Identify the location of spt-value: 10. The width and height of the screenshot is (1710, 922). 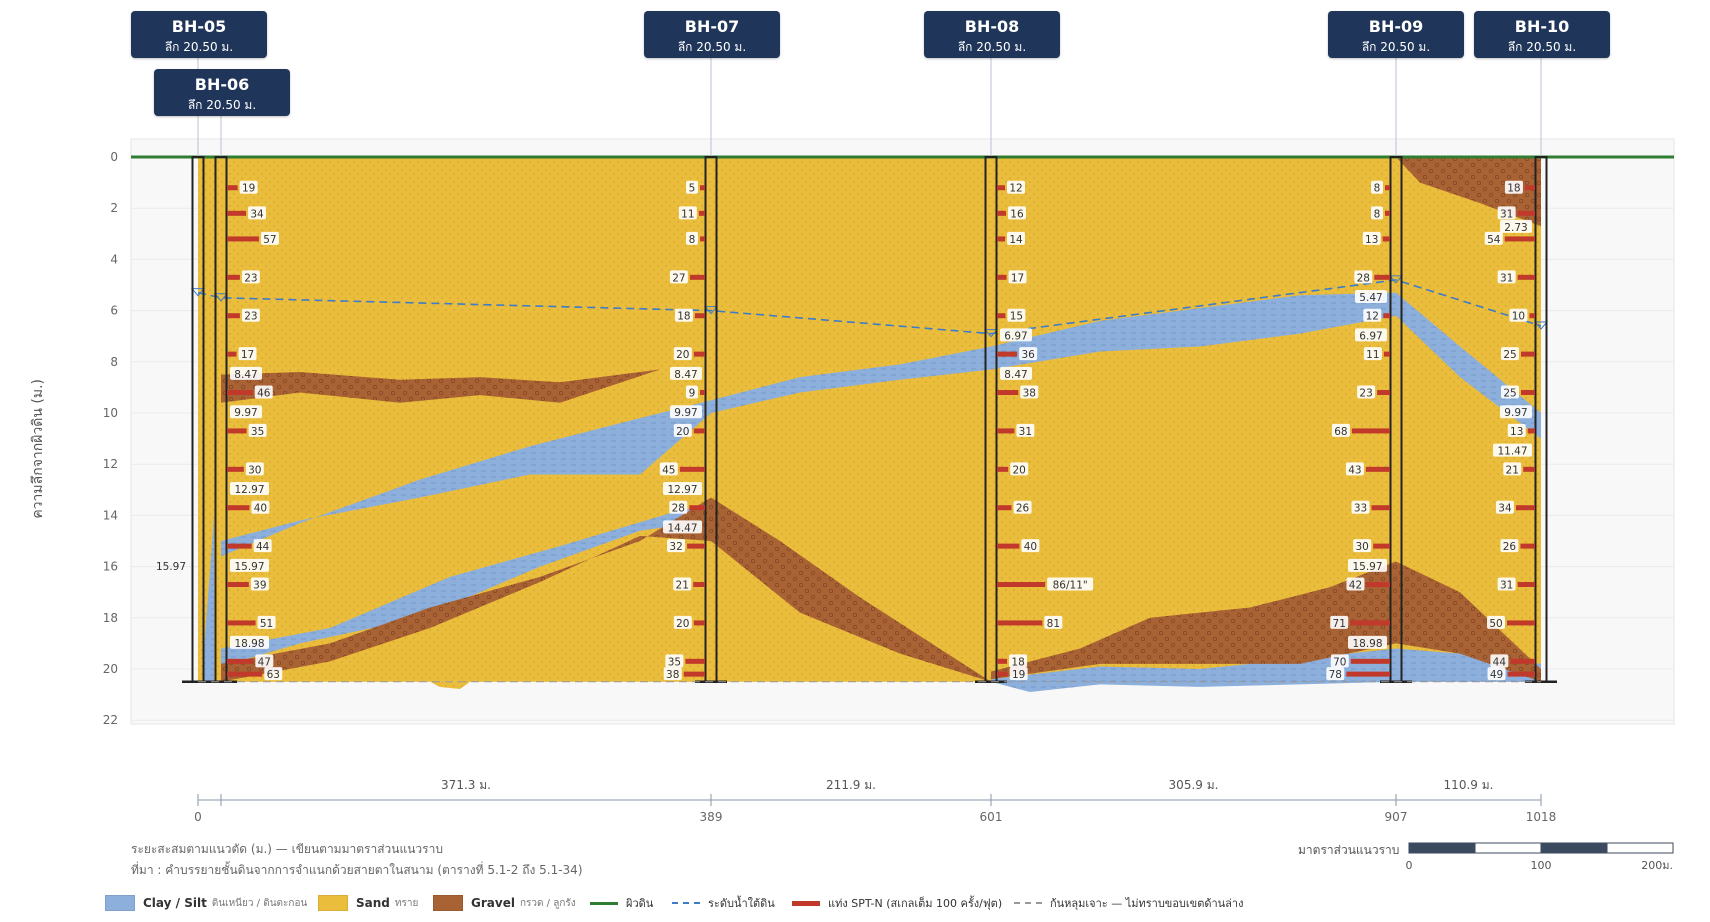
(1518, 317).